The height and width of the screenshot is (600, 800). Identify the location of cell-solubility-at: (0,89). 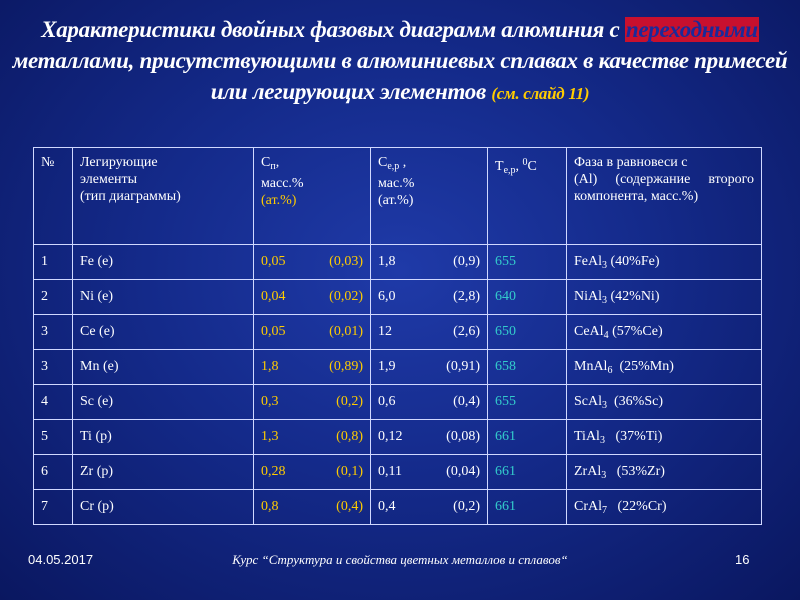
(346, 366).